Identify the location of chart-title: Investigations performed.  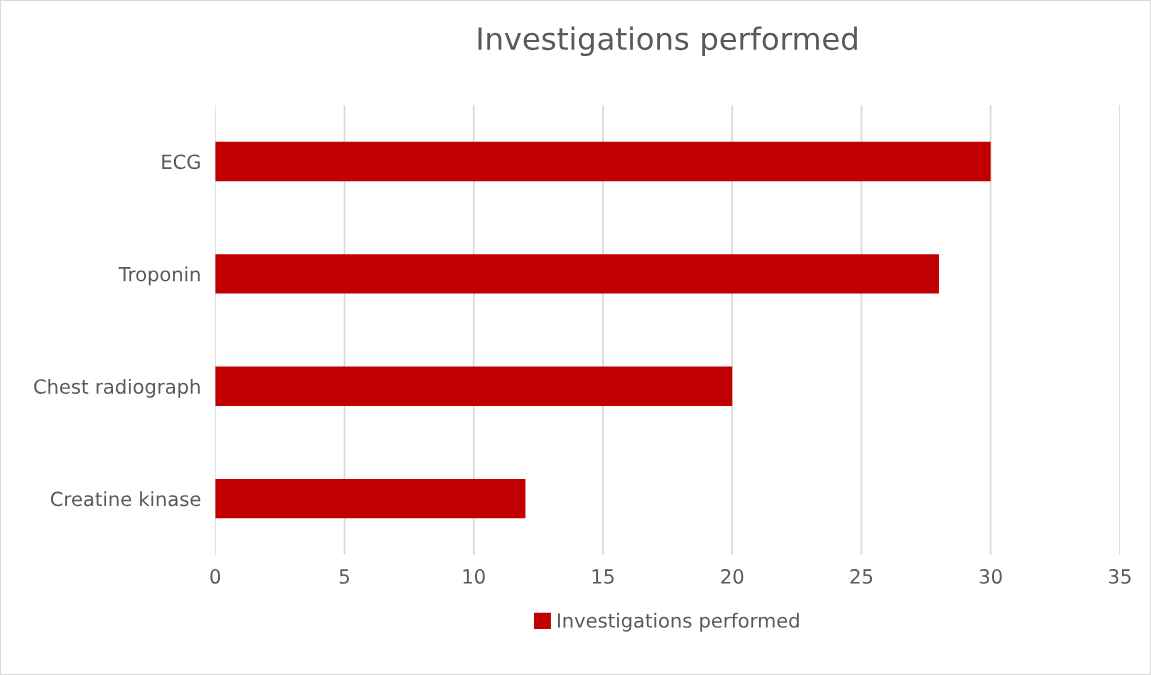
(667, 41).